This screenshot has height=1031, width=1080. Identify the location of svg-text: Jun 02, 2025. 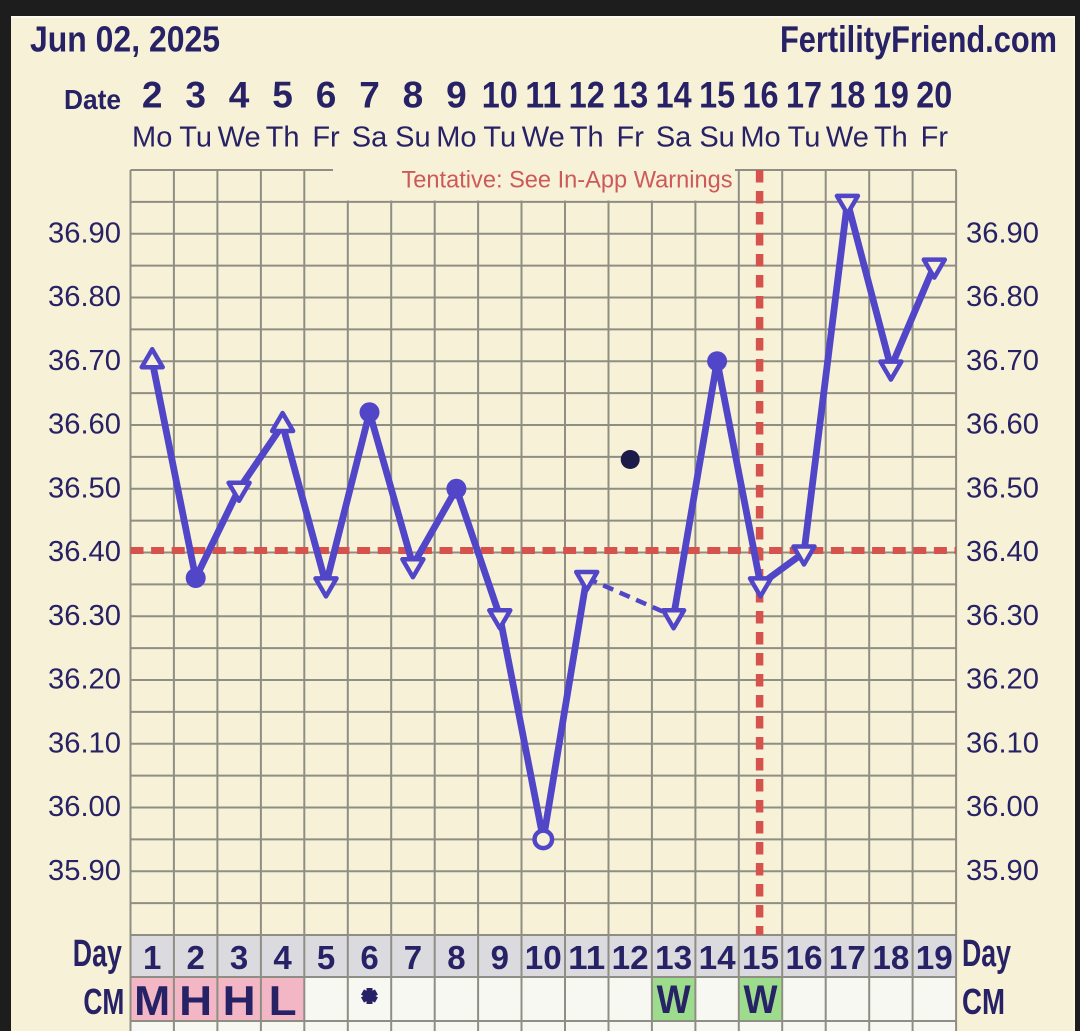
(125, 39).